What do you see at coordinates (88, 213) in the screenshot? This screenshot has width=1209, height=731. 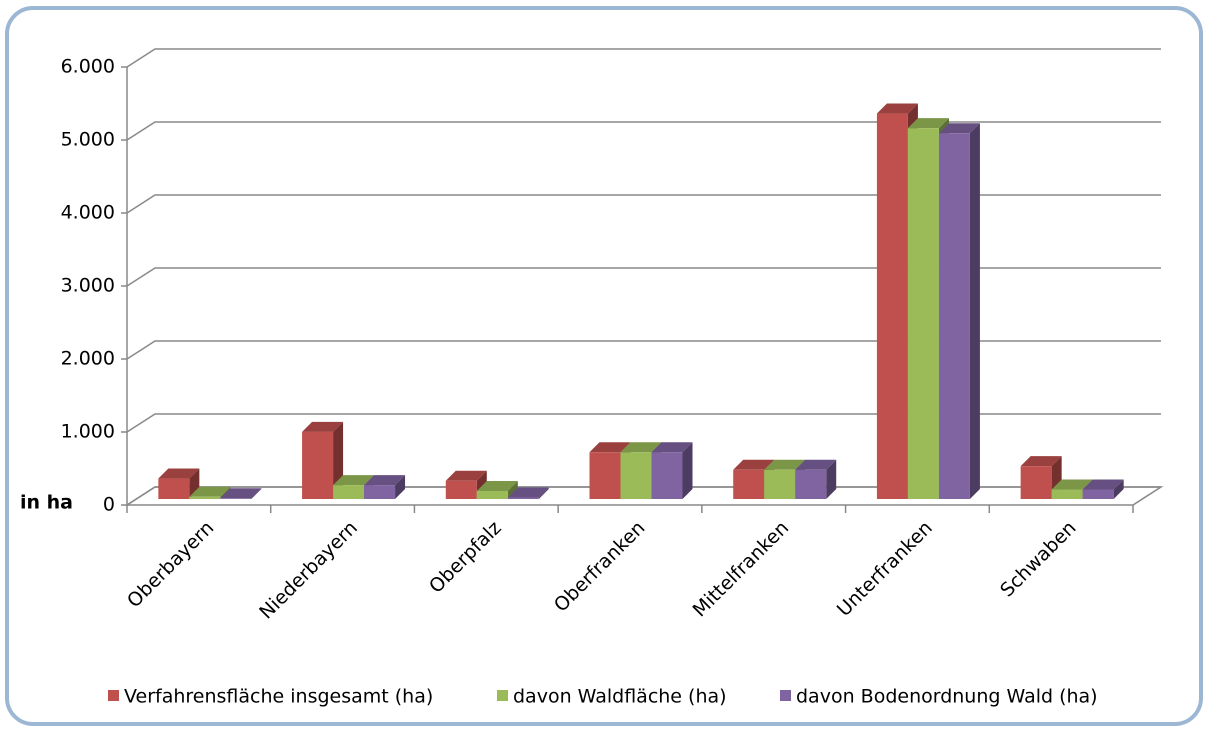 I see `y-tick-label: 4.000` at bounding box center [88, 213].